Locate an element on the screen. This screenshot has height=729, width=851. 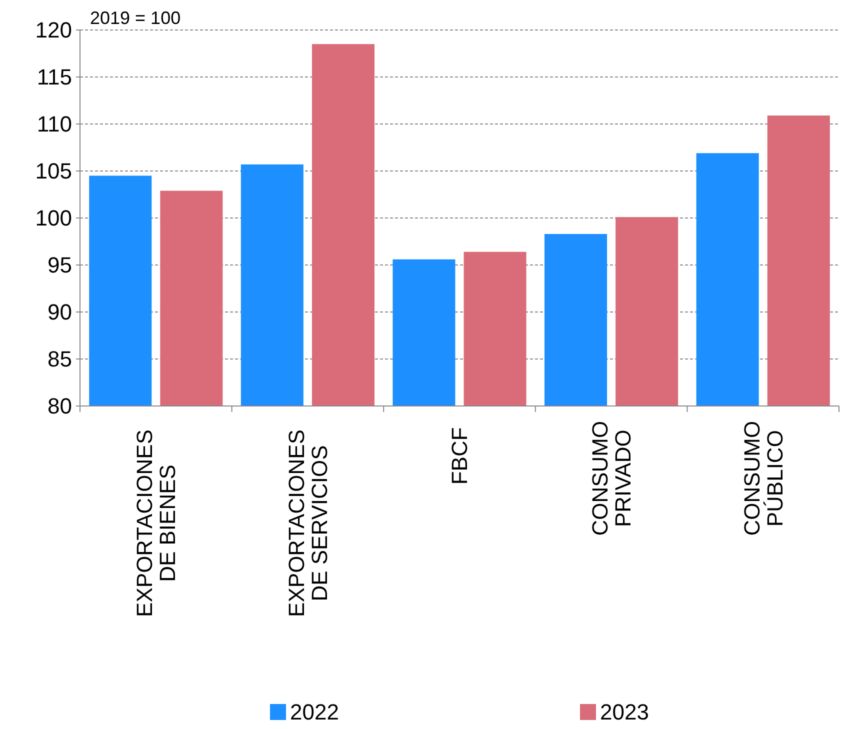
y-tick-label: 95 is located at coordinates (60, 265).